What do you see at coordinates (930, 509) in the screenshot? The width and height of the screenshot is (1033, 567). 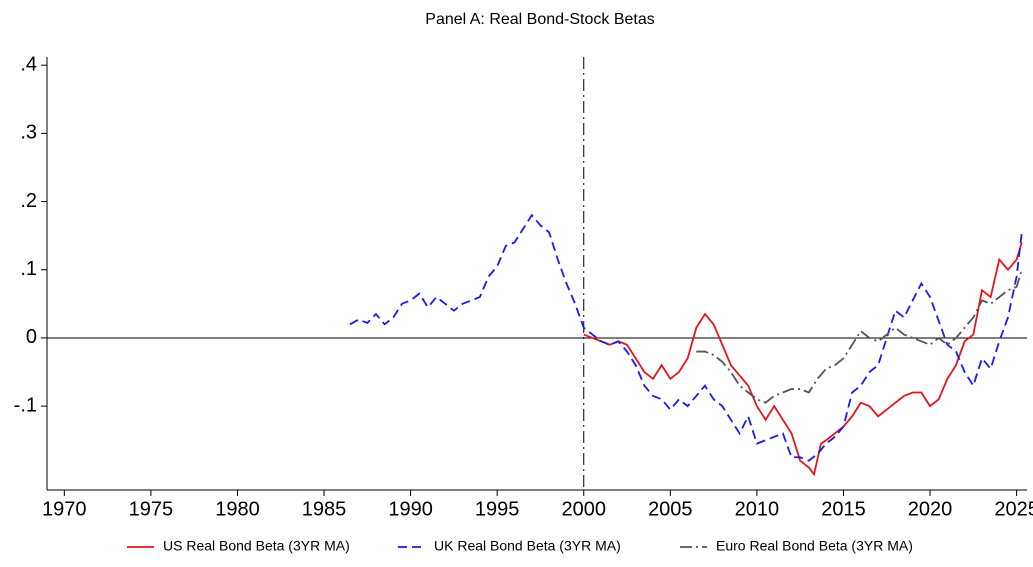 I see `x-tick-label: 2020` at bounding box center [930, 509].